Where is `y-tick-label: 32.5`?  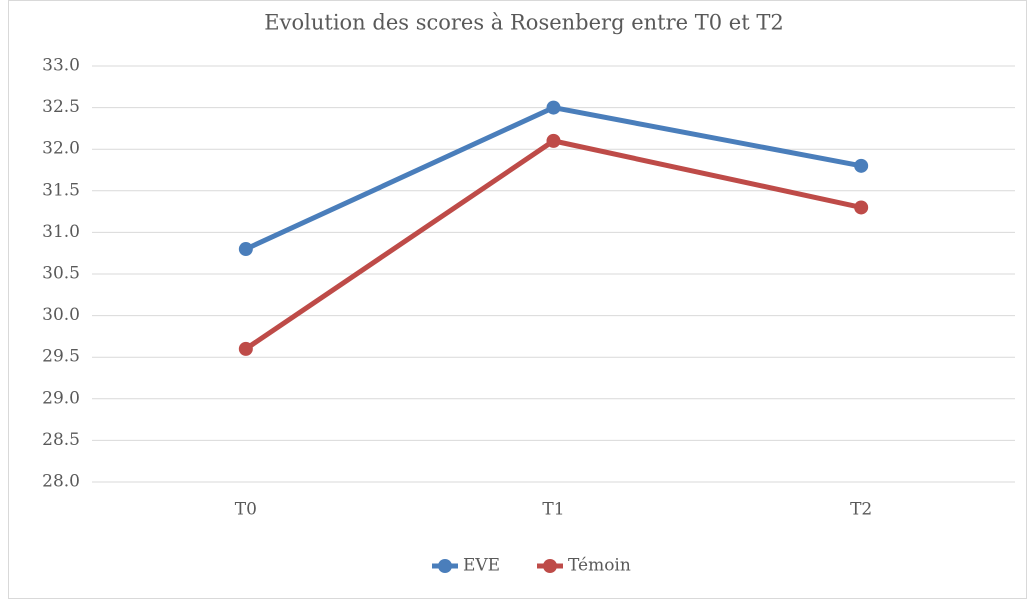
y-tick-label: 32.5 is located at coordinates (61, 107).